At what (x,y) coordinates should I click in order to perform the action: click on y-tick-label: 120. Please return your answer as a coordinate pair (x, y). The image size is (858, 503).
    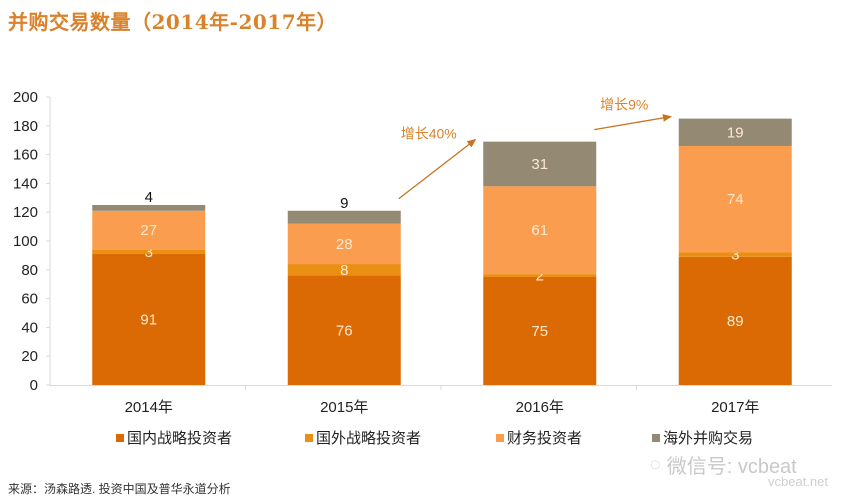
    Looking at the image, I should click on (25, 212).